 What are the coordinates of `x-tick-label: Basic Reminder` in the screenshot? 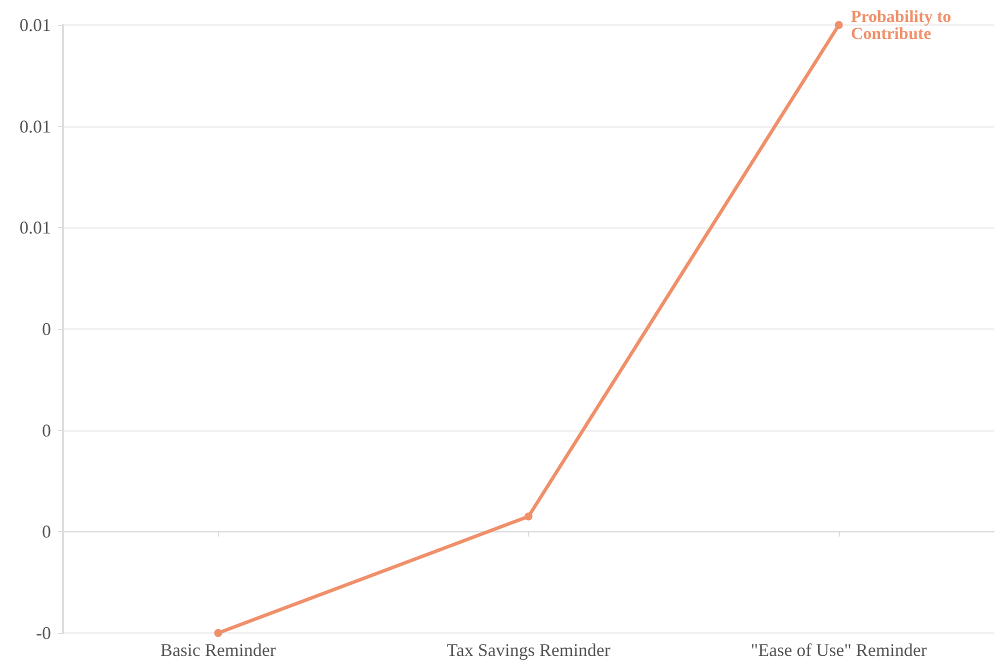 It's located at (218, 650).